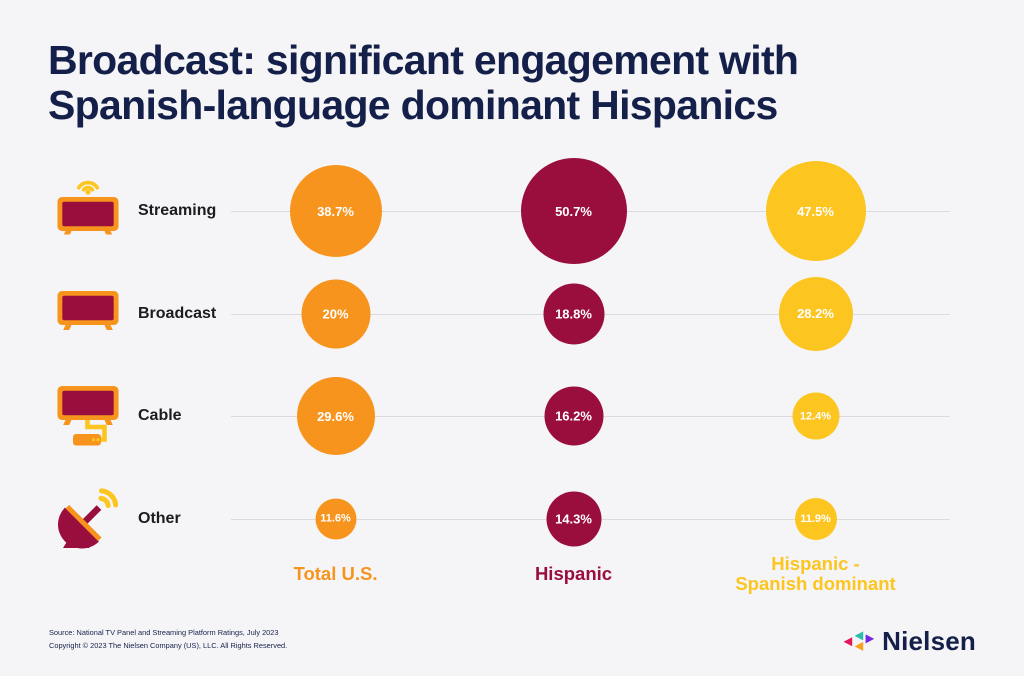 This screenshot has height=676, width=1024. I want to click on bubble-broadcast-series1: 20%, so click(335, 313).